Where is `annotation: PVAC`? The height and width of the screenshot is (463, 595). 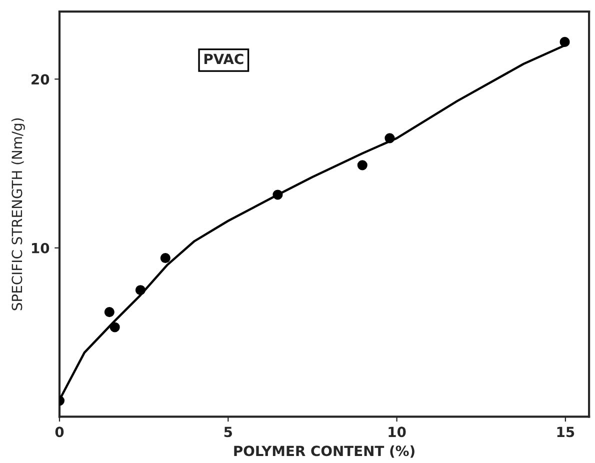
annotation: PVAC is located at coordinates (224, 59).